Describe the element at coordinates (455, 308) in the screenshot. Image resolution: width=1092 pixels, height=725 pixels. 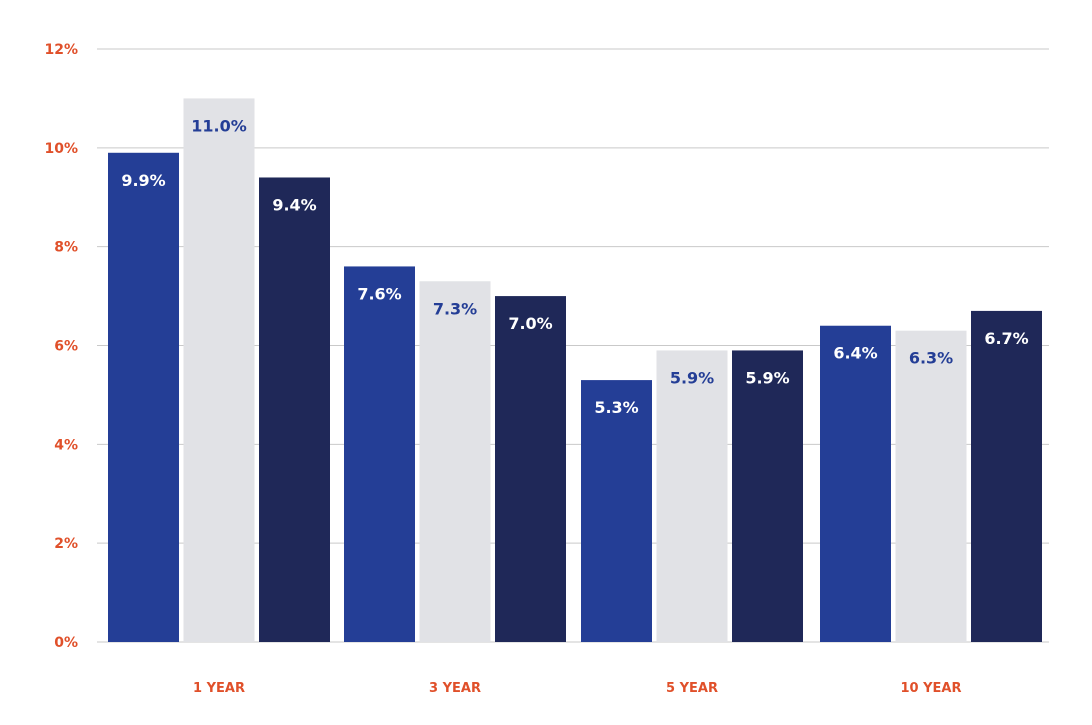
I see `bar-data-label: 7.3%` at that location.